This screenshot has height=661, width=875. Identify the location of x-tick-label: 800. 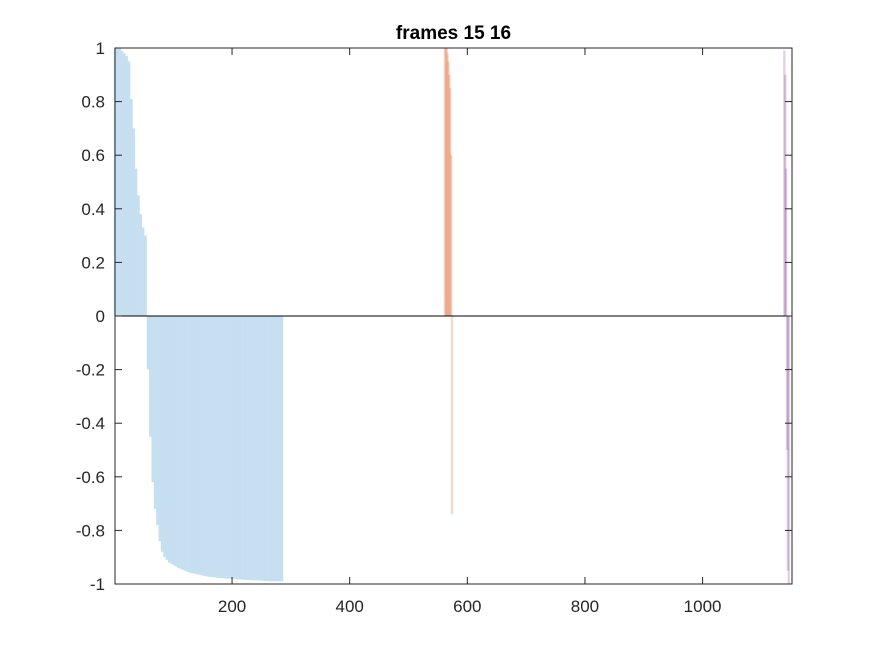
(585, 606).